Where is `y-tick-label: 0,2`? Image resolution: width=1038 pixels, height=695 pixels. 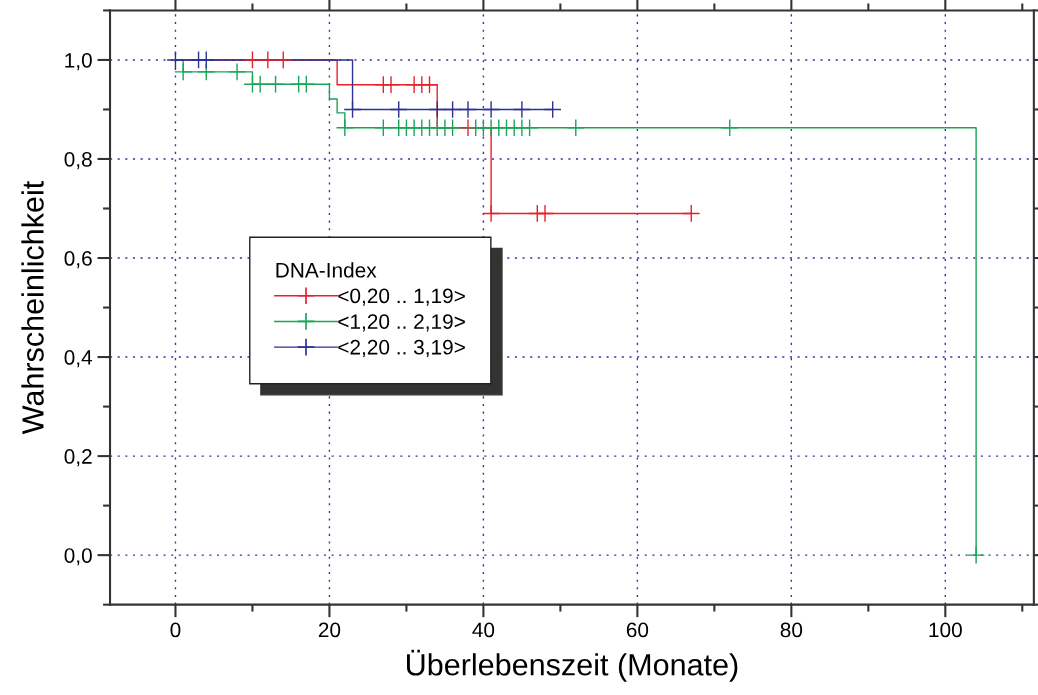 y-tick-label: 0,2 is located at coordinates (78, 458).